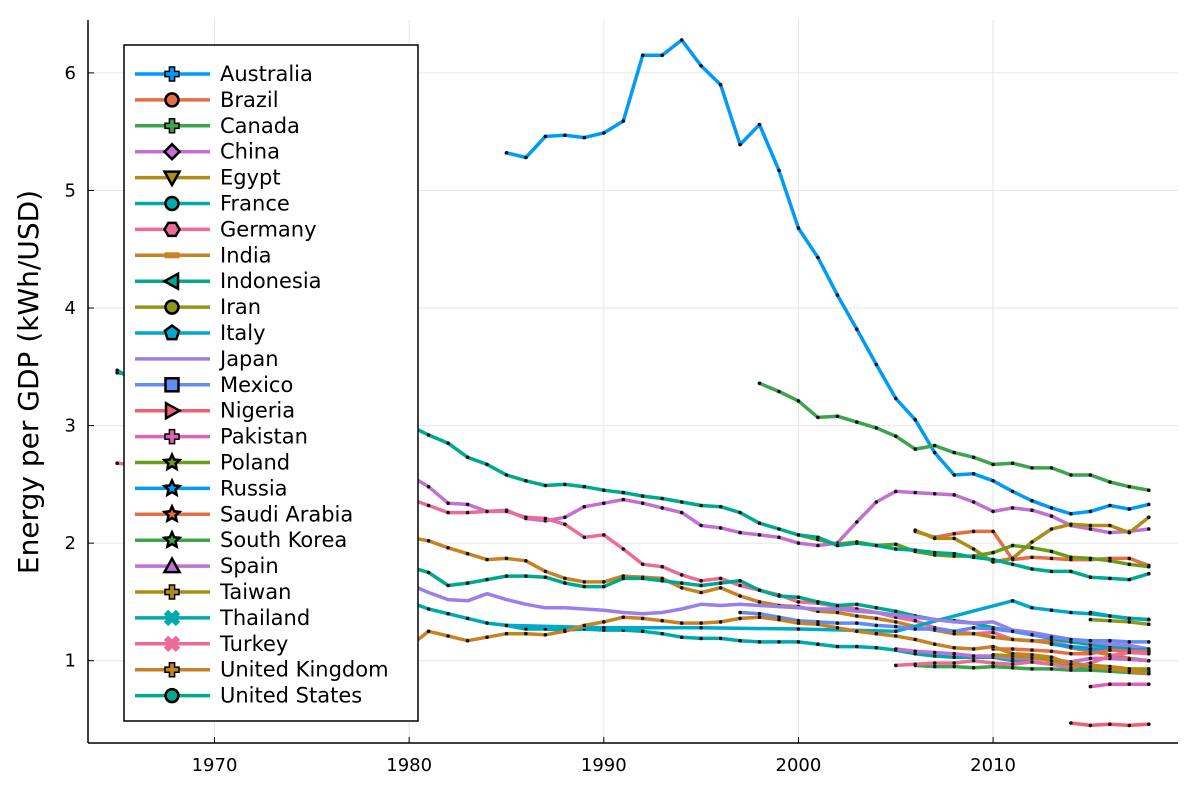 This screenshot has height=800, width=1200. I want to click on legend-label: Australia, so click(266, 74).